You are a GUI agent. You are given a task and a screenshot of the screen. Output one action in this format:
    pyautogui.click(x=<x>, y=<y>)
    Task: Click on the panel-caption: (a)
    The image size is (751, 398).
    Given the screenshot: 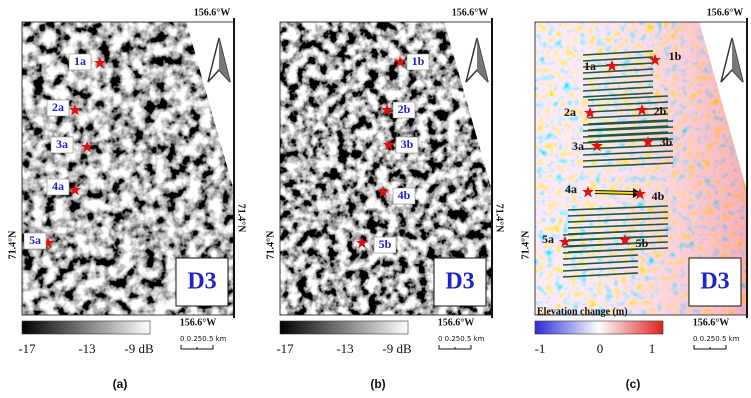 What is the action you would take?
    pyautogui.click(x=120, y=384)
    